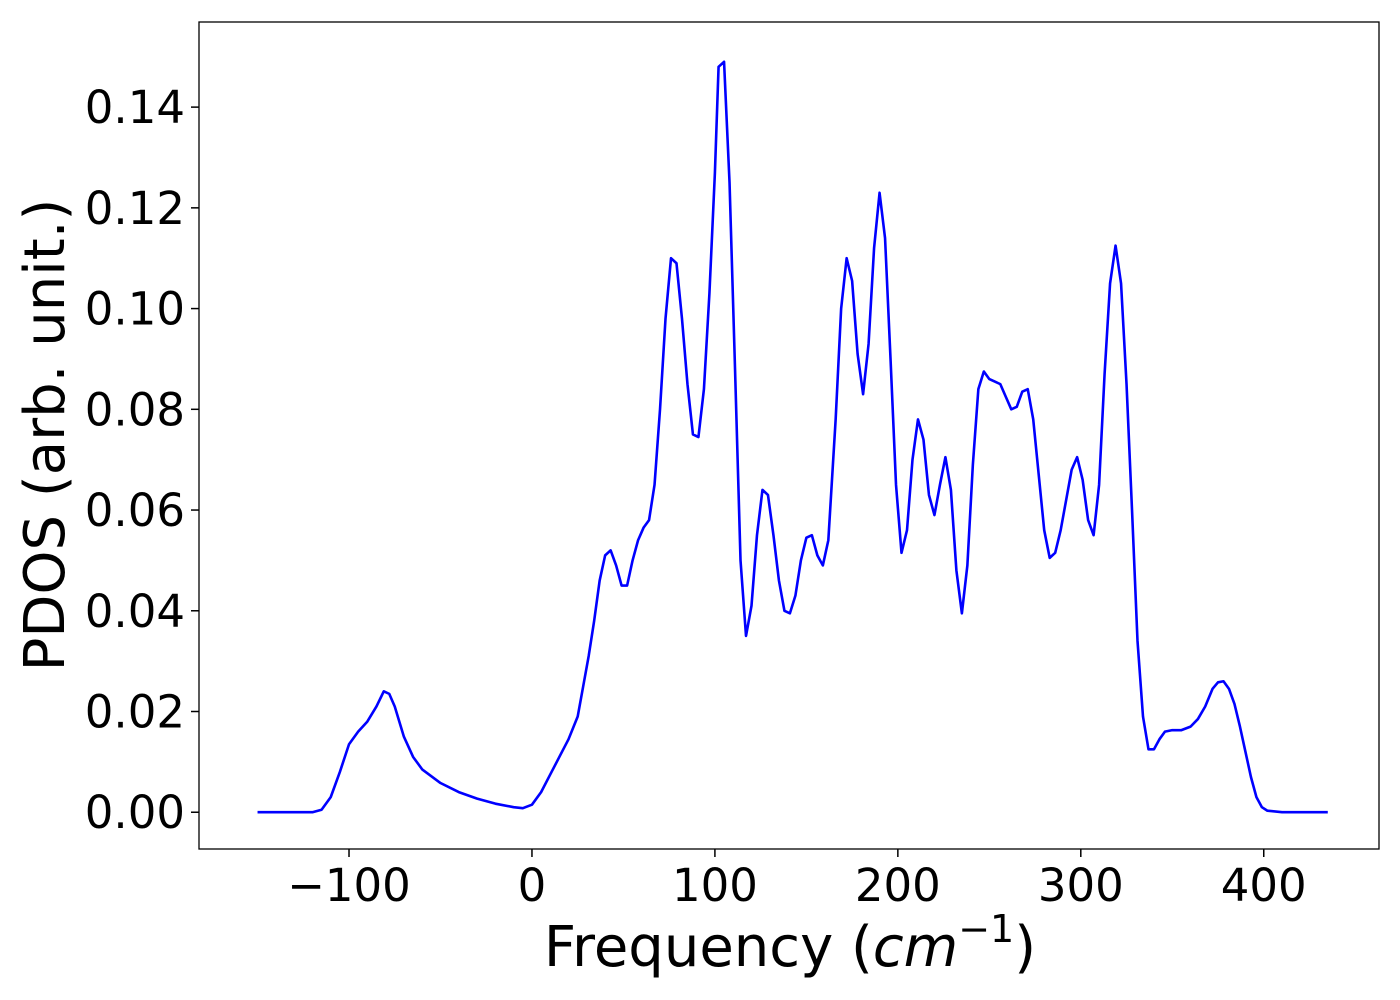 Image resolution: width=1400 pixels, height=1000 pixels. What do you see at coordinates (135, 309) in the screenshot?
I see `y-tick-label: 0.10` at bounding box center [135, 309].